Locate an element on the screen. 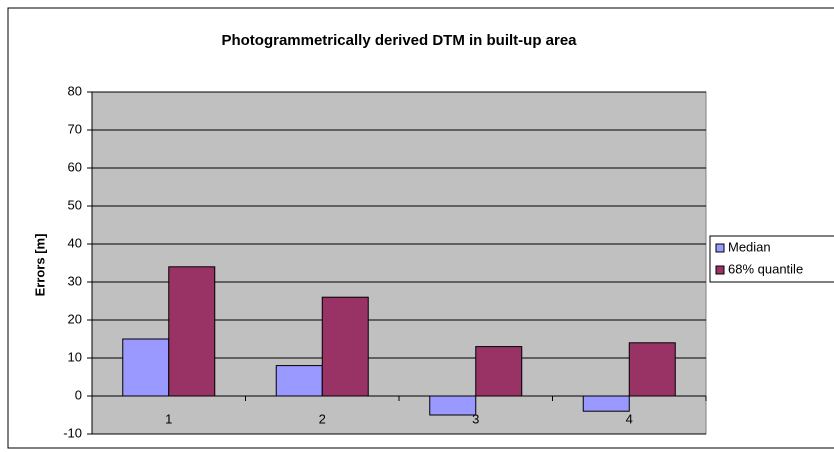 The height and width of the screenshot is (452, 834). y-tick-label: -10 is located at coordinates (72, 432).